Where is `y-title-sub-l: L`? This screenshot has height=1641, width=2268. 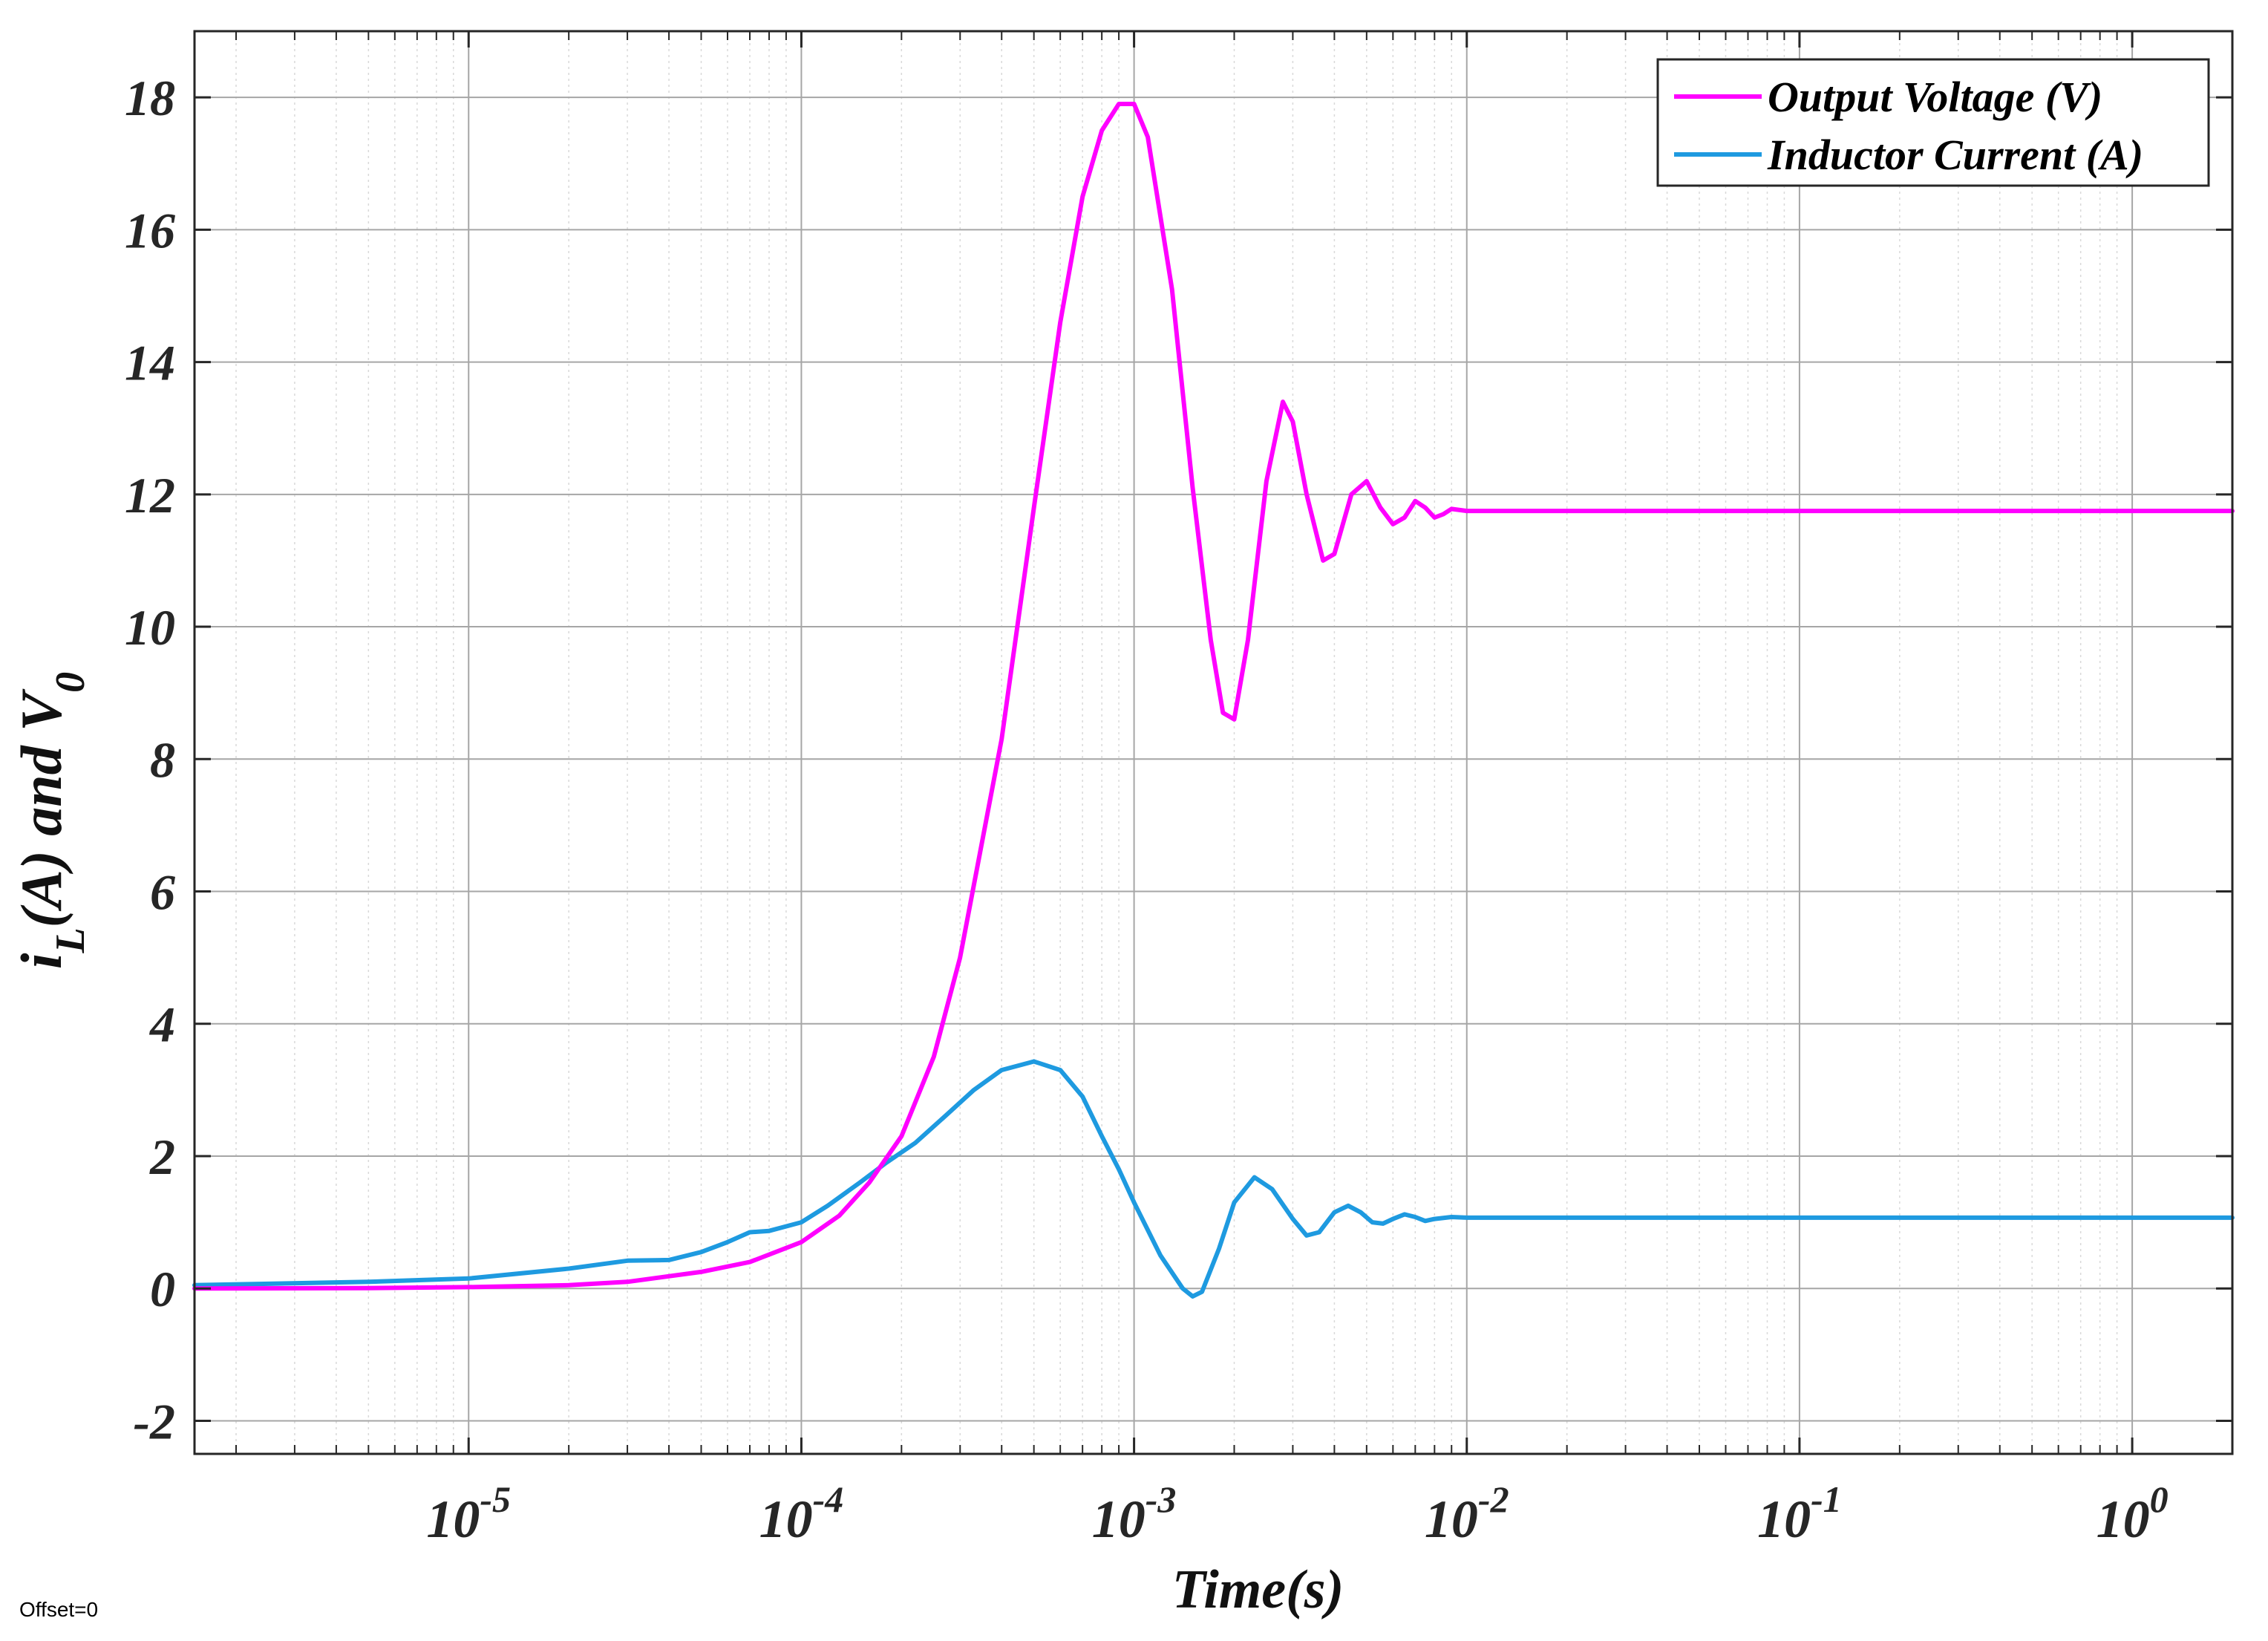 y-title-sub-l: L is located at coordinates (71, 940).